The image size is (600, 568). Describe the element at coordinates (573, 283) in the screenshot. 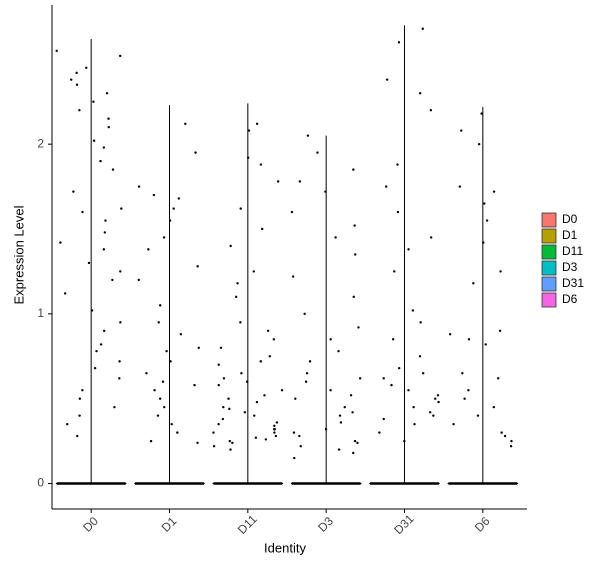

I see `legend-label: D31` at that location.